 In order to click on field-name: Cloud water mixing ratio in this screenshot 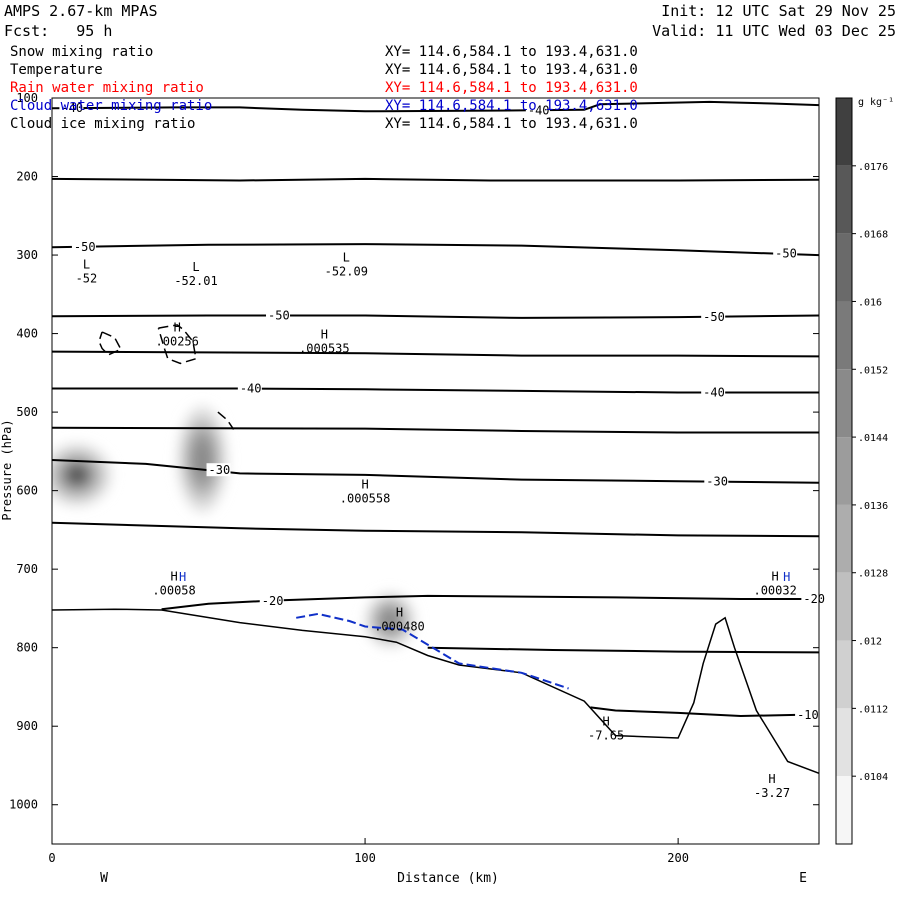, I will do `click(111, 106)`.